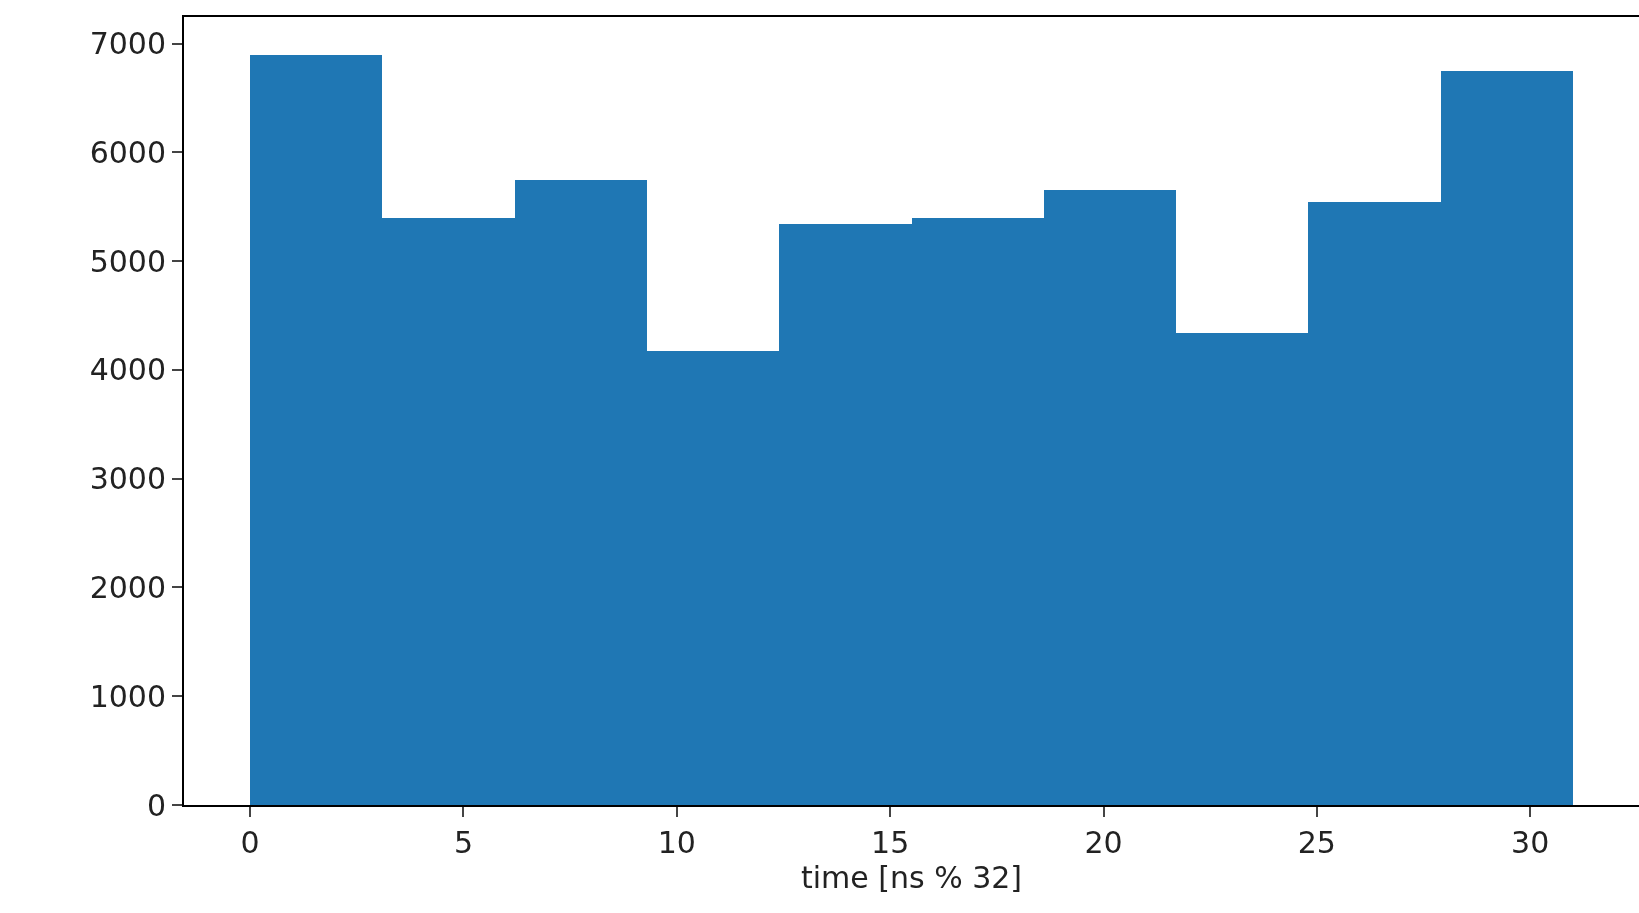 The width and height of the screenshot is (1639, 913). What do you see at coordinates (250, 842) in the screenshot?
I see `x-tick-label: 0` at bounding box center [250, 842].